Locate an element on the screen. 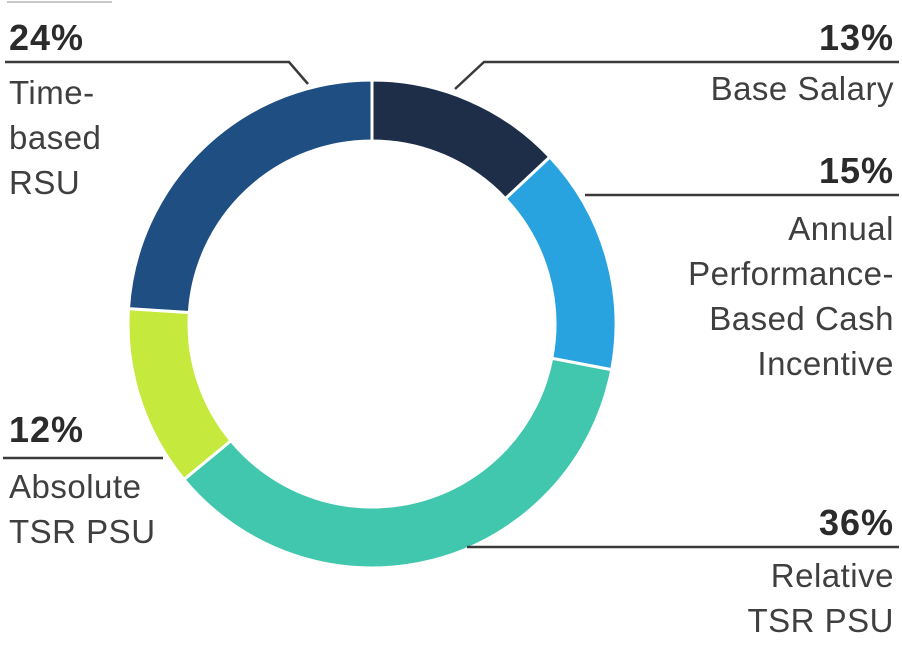 The height and width of the screenshot is (646, 902). callout-label-relative-tsr-psu: Relative TSR PSU is located at coordinates (820, 598).